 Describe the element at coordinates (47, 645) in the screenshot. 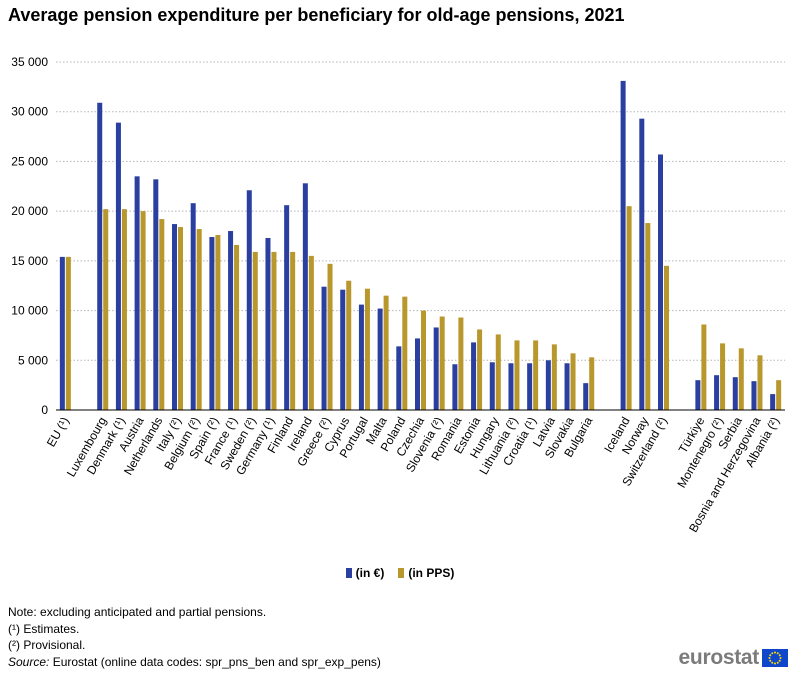

I see `note-provisional: (²) Provisional.` at that location.